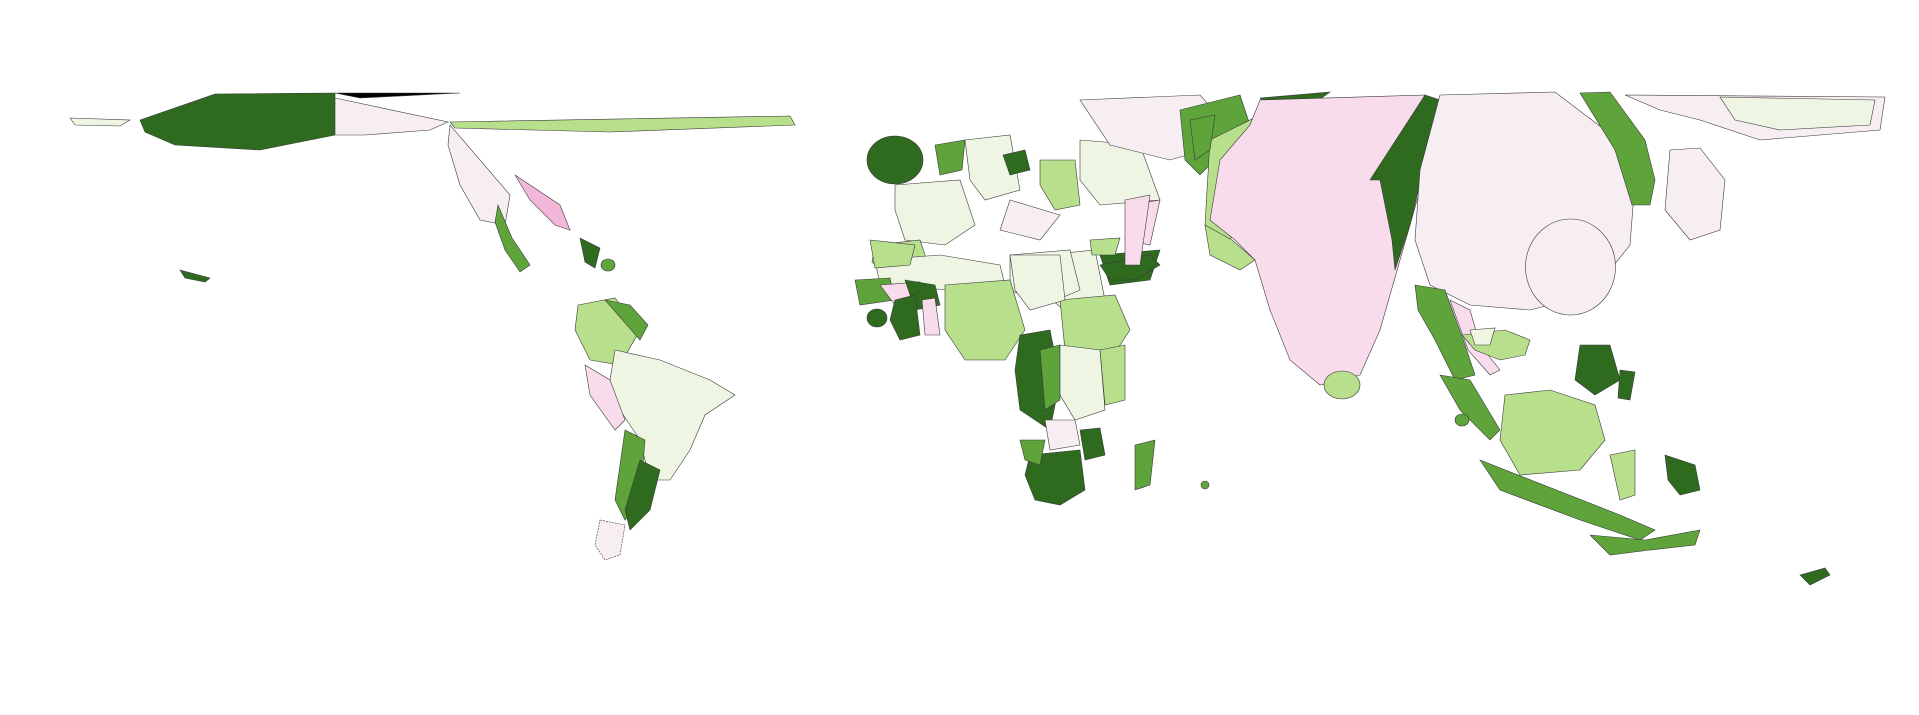 This screenshot has width=1919, height=715. What do you see at coordinates (1617, 148) in the screenshot?
I see `region-korea` at bounding box center [1617, 148].